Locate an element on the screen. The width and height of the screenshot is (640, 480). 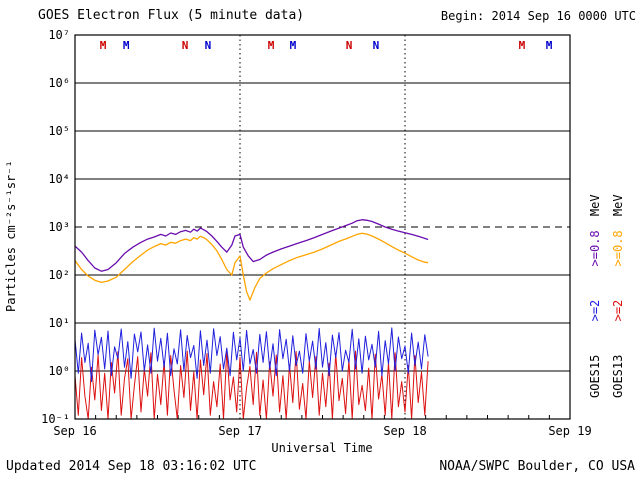
source-attribution: NOAA/SWPC Boulder, CO USA is located at coordinates (537, 466).